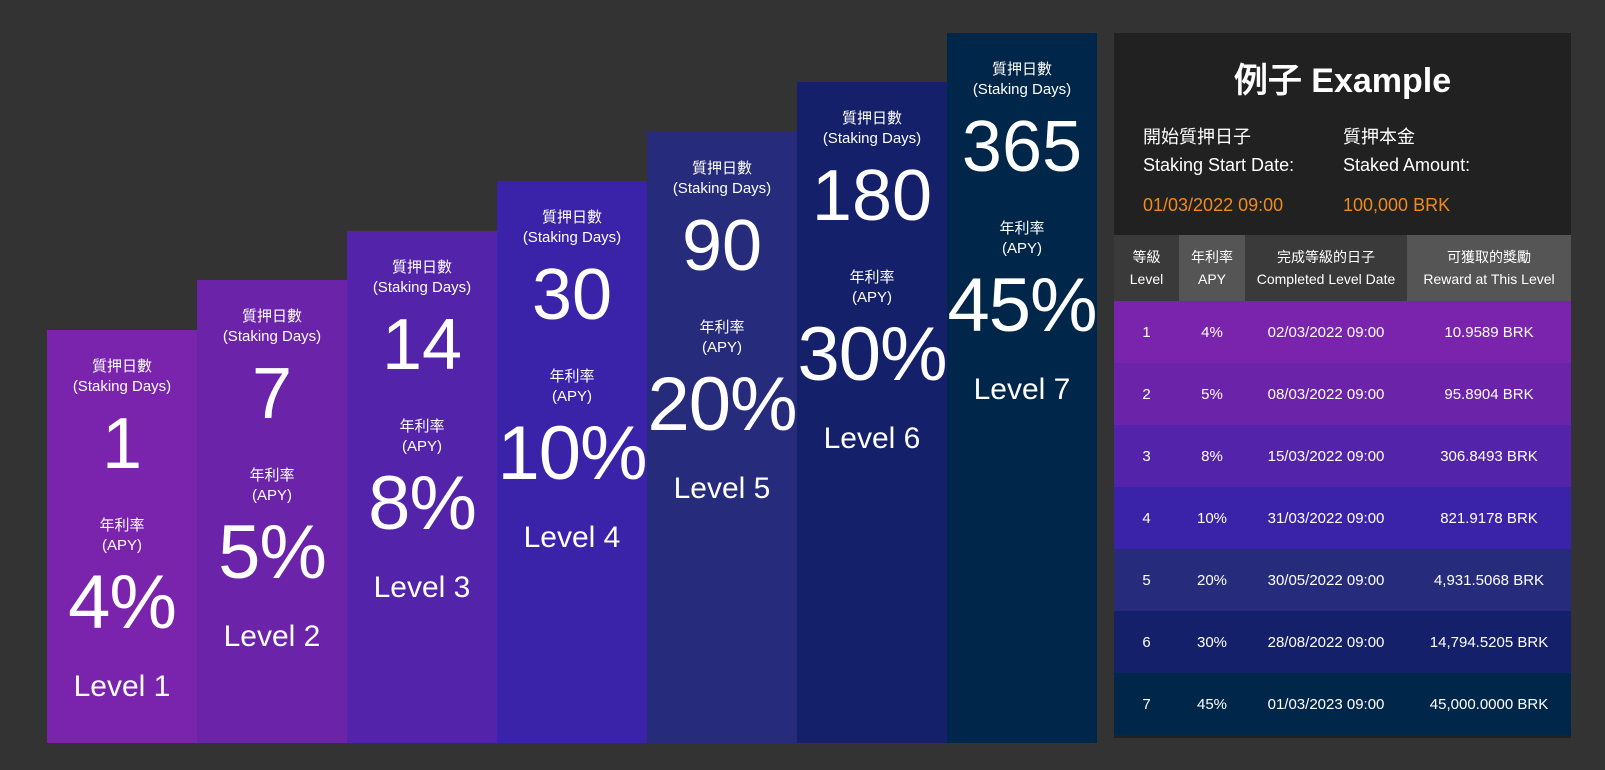  I want to click on cell-reward: 821.9178 BRK, so click(1489, 518).